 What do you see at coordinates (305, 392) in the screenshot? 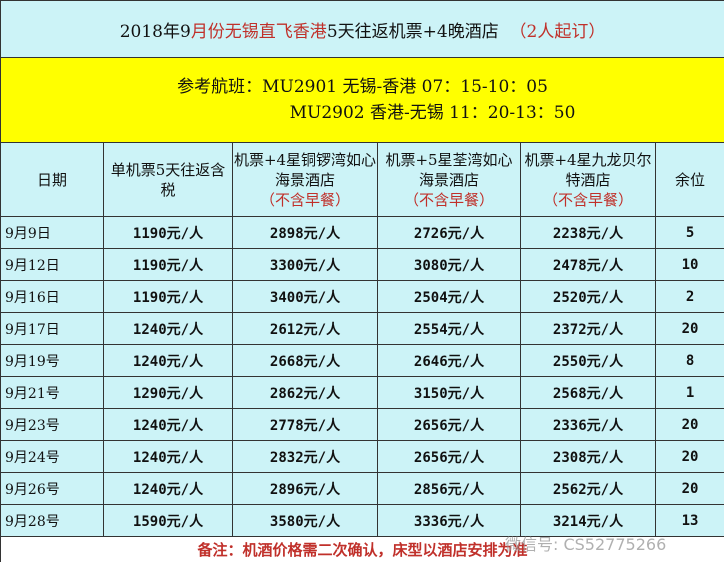
I see `table-cell: 2862元/人` at bounding box center [305, 392].